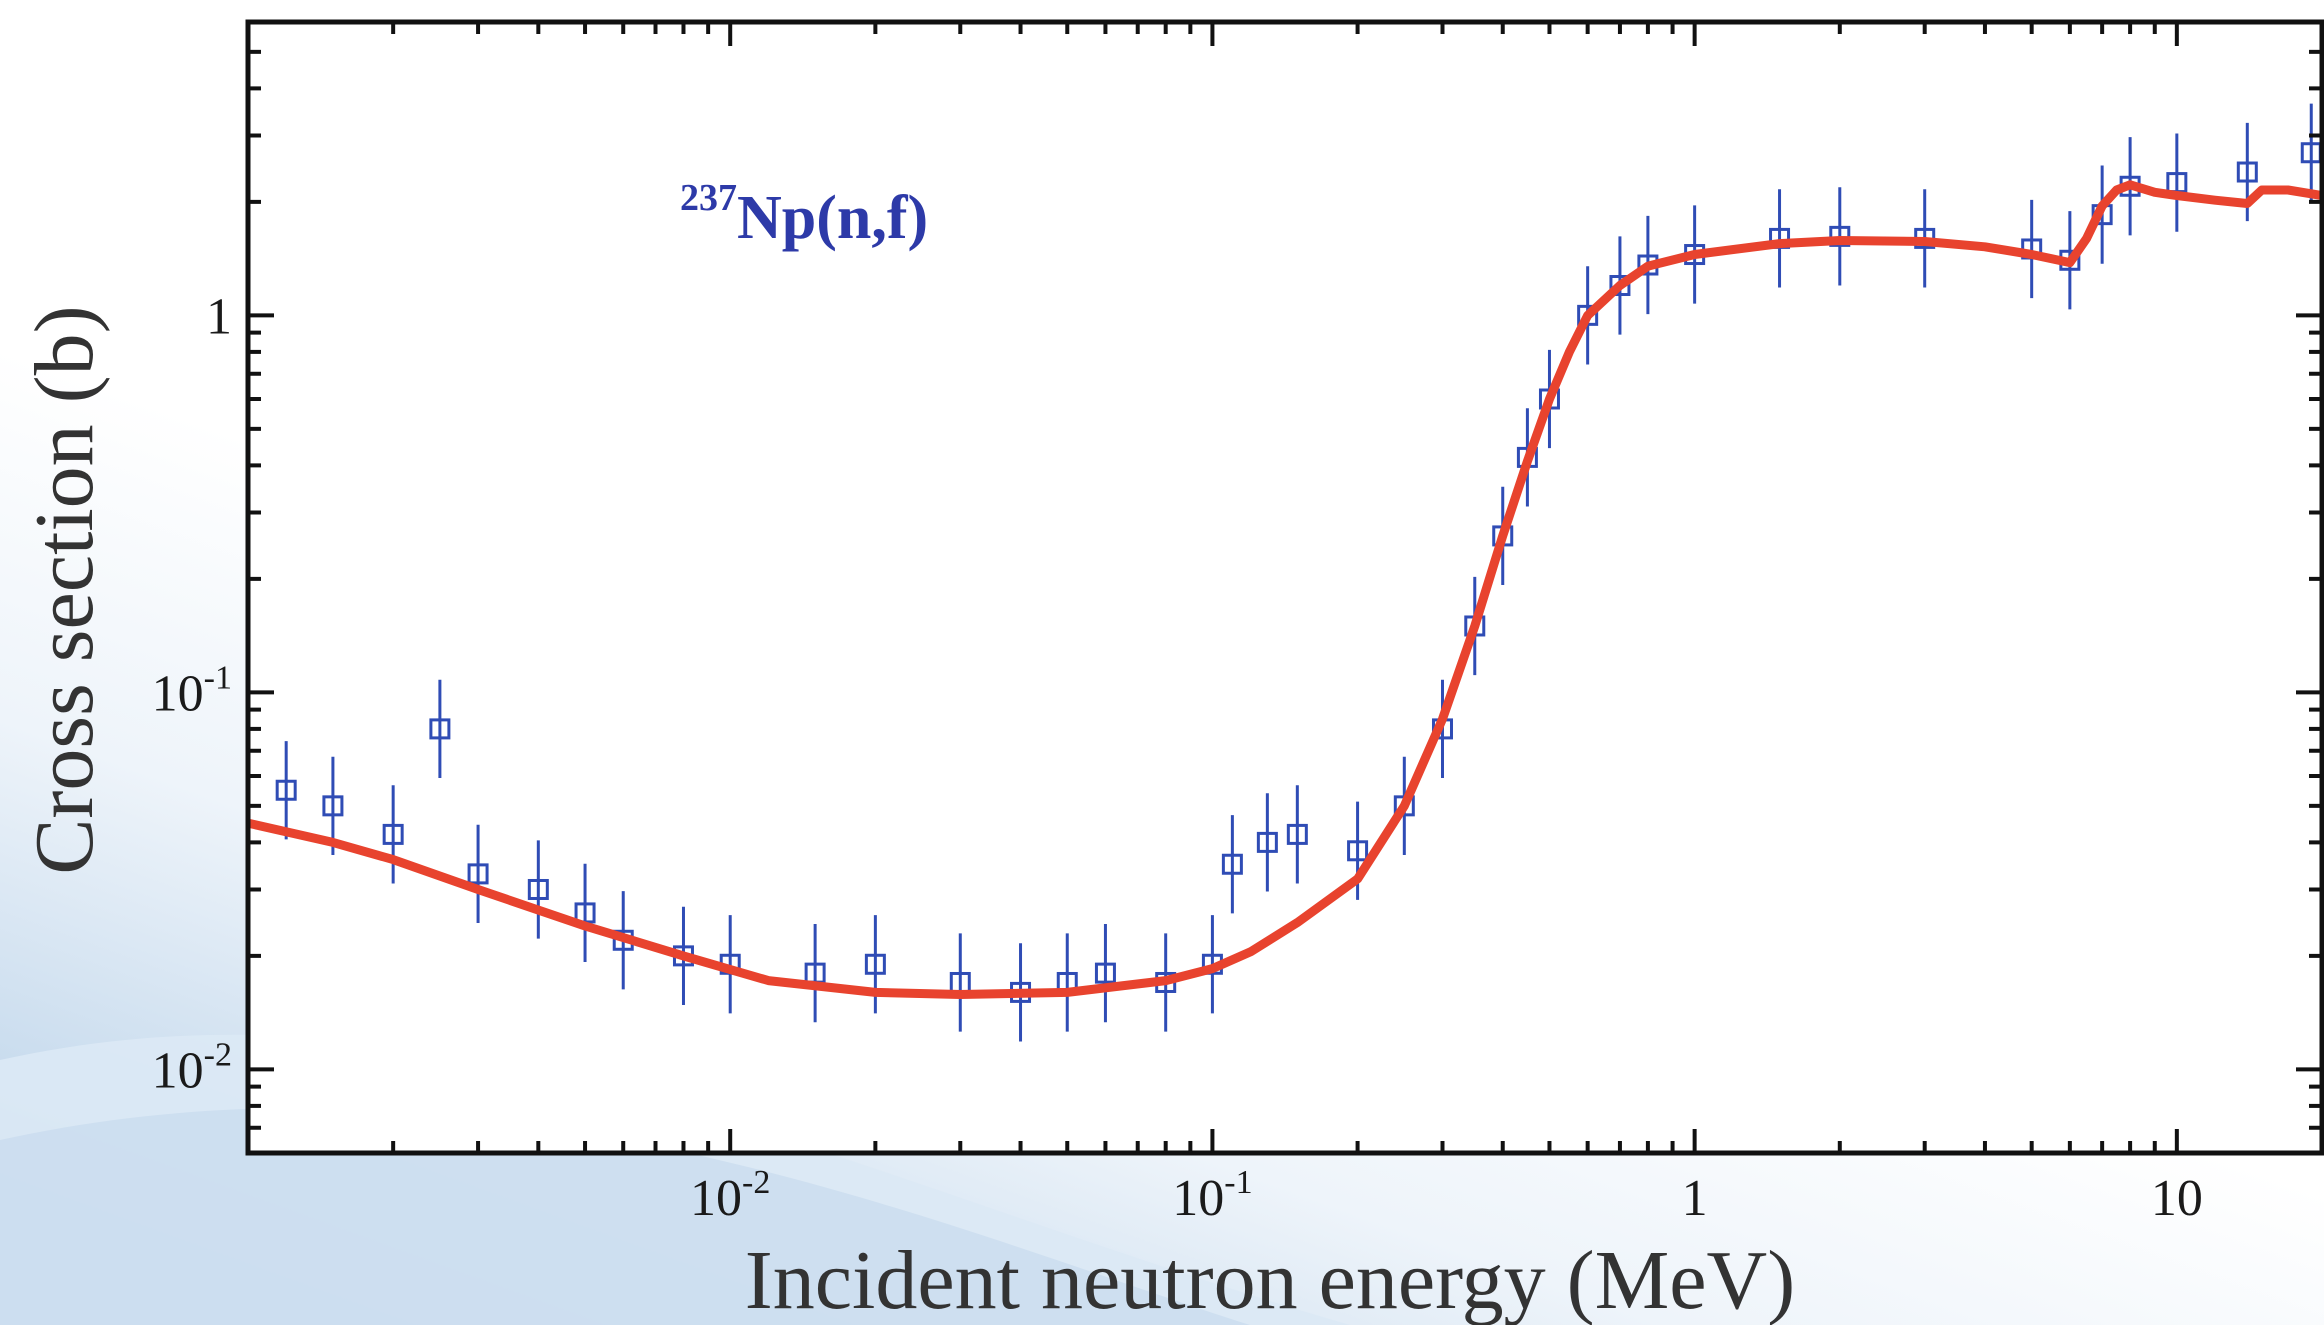 This screenshot has height=1325, width=2324. I want to click on tick-label: 10, so click(2177, 1198).